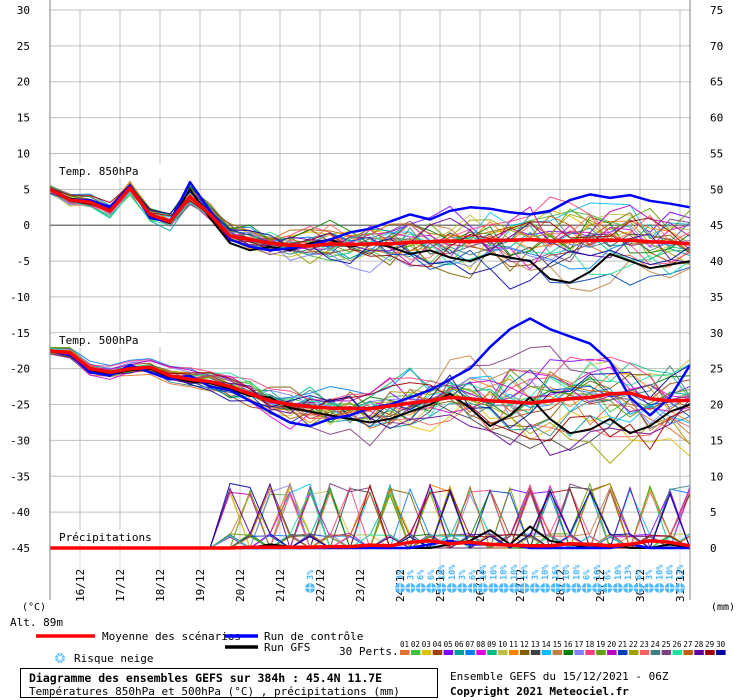 The height and width of the screenshot is (700, 740). Describe the element at coordinates (370, 544) in the screenshot. I see `mean-line-precip` at that location.